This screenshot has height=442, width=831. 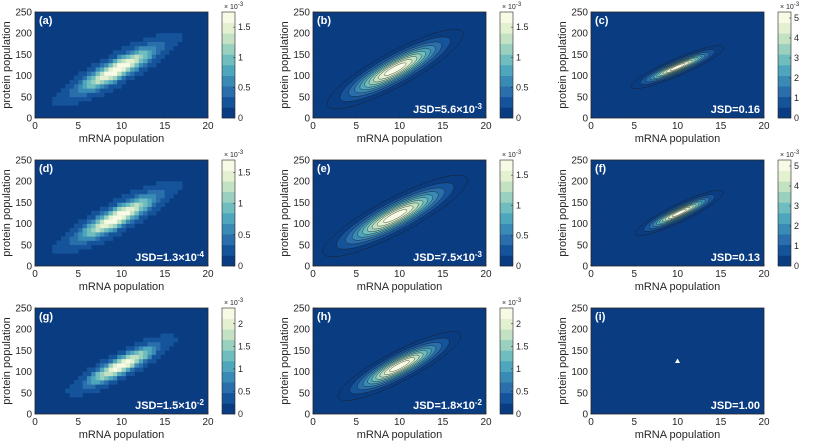 I want to click on y-tick-label: 100, so click(x=301, y=224).